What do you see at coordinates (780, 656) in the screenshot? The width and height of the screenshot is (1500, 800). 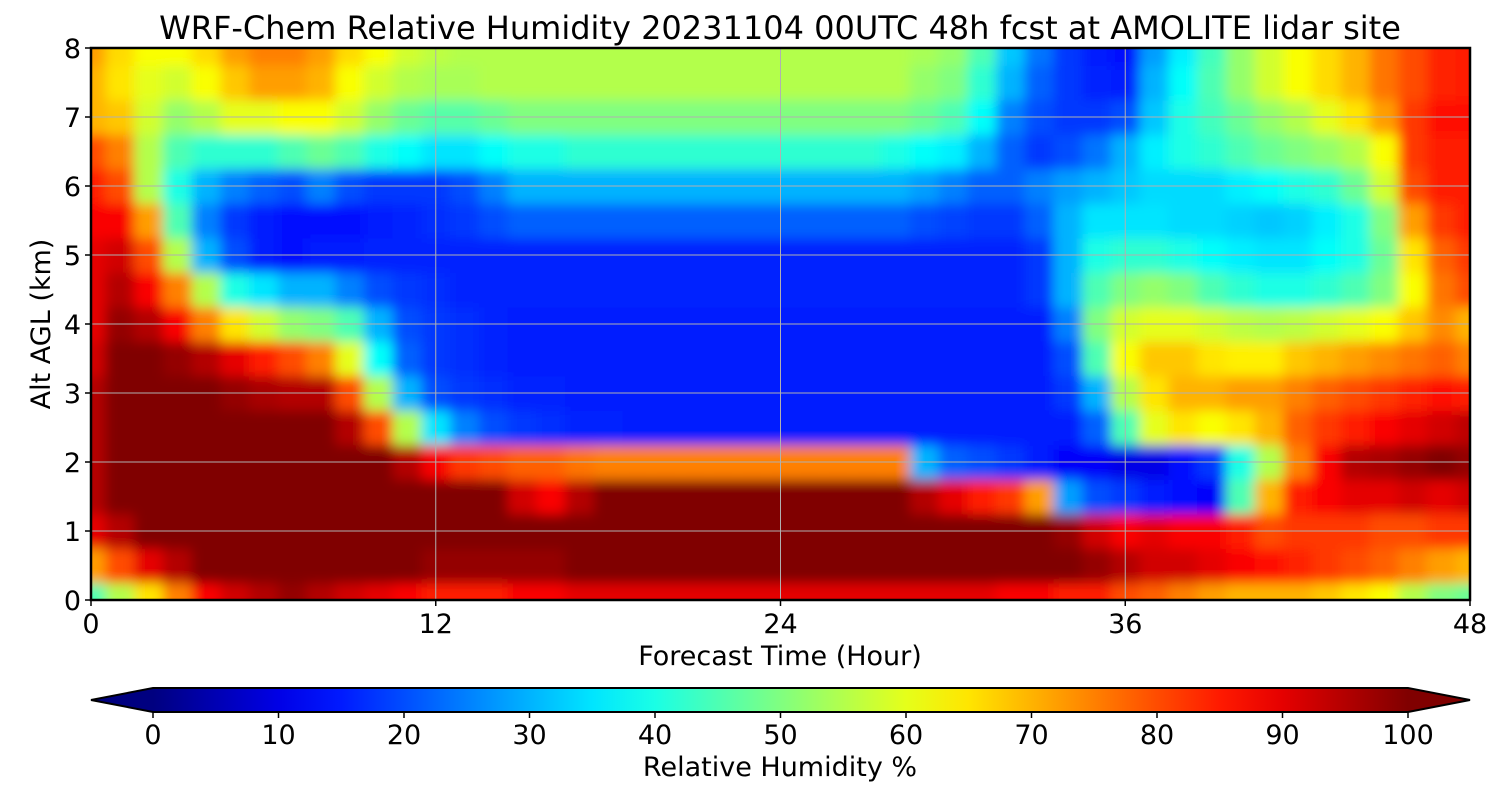 I see `x-axis-label: Forecast Time (Hour)` at bounding box center [780, 656].